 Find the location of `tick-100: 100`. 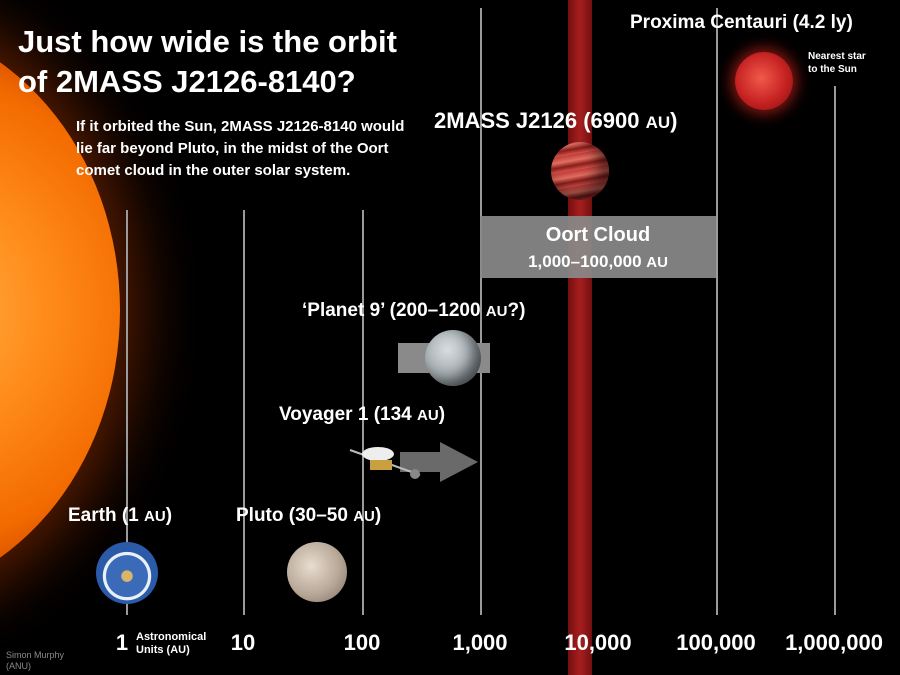

tick-100: 100 is located at coordinates (362, 642).